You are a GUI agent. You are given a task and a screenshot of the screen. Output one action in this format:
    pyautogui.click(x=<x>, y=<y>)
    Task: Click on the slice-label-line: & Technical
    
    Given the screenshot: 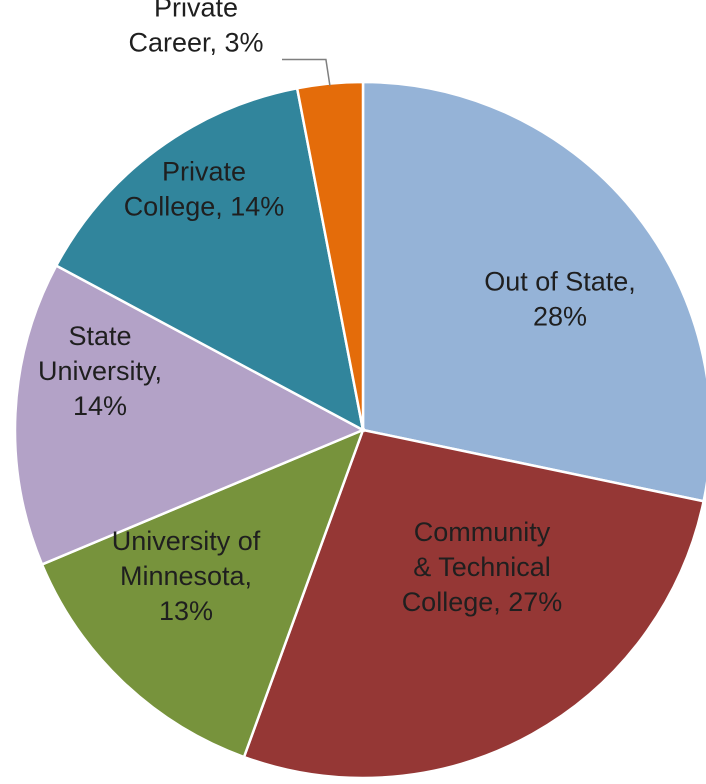 What is the action you would take?
    pyautogui.click(x=482, y=567)
    